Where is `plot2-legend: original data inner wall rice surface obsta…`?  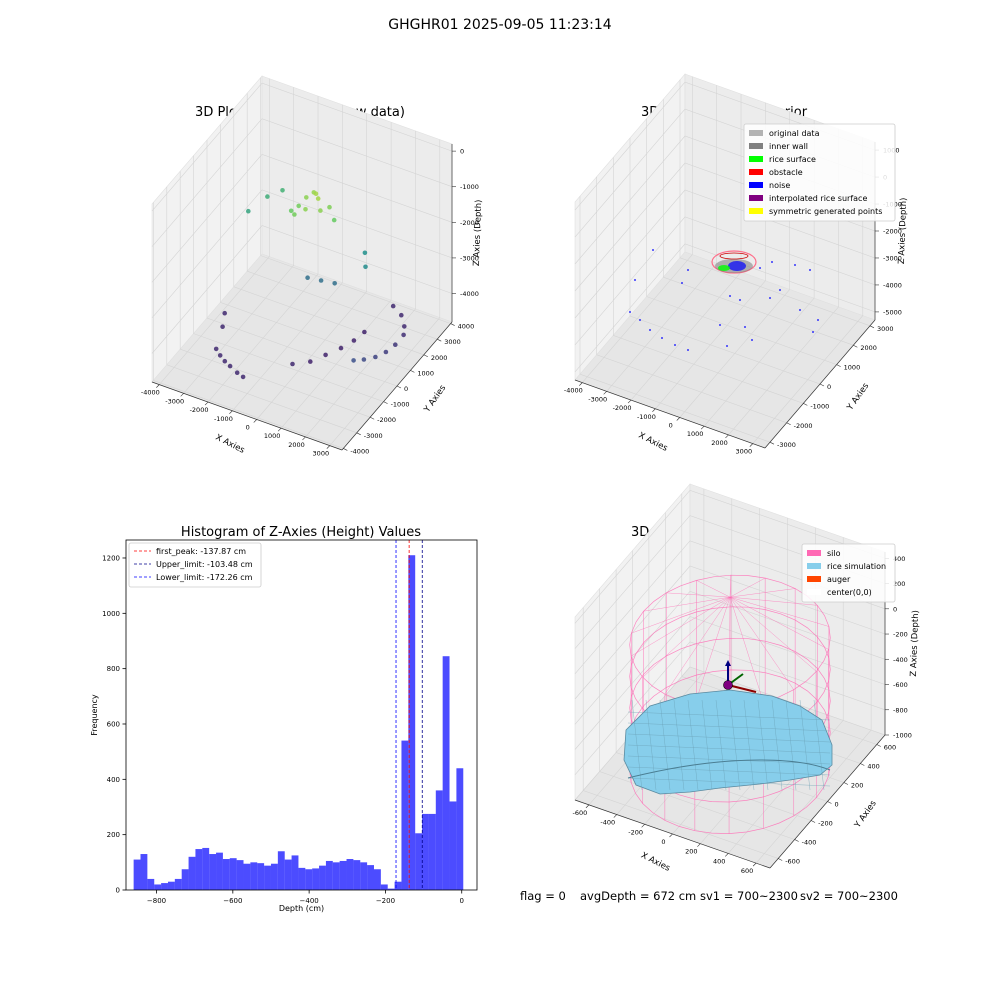 plot2-legend: original data inner wall rice surface obsta… is located at coordinates (819, 172).